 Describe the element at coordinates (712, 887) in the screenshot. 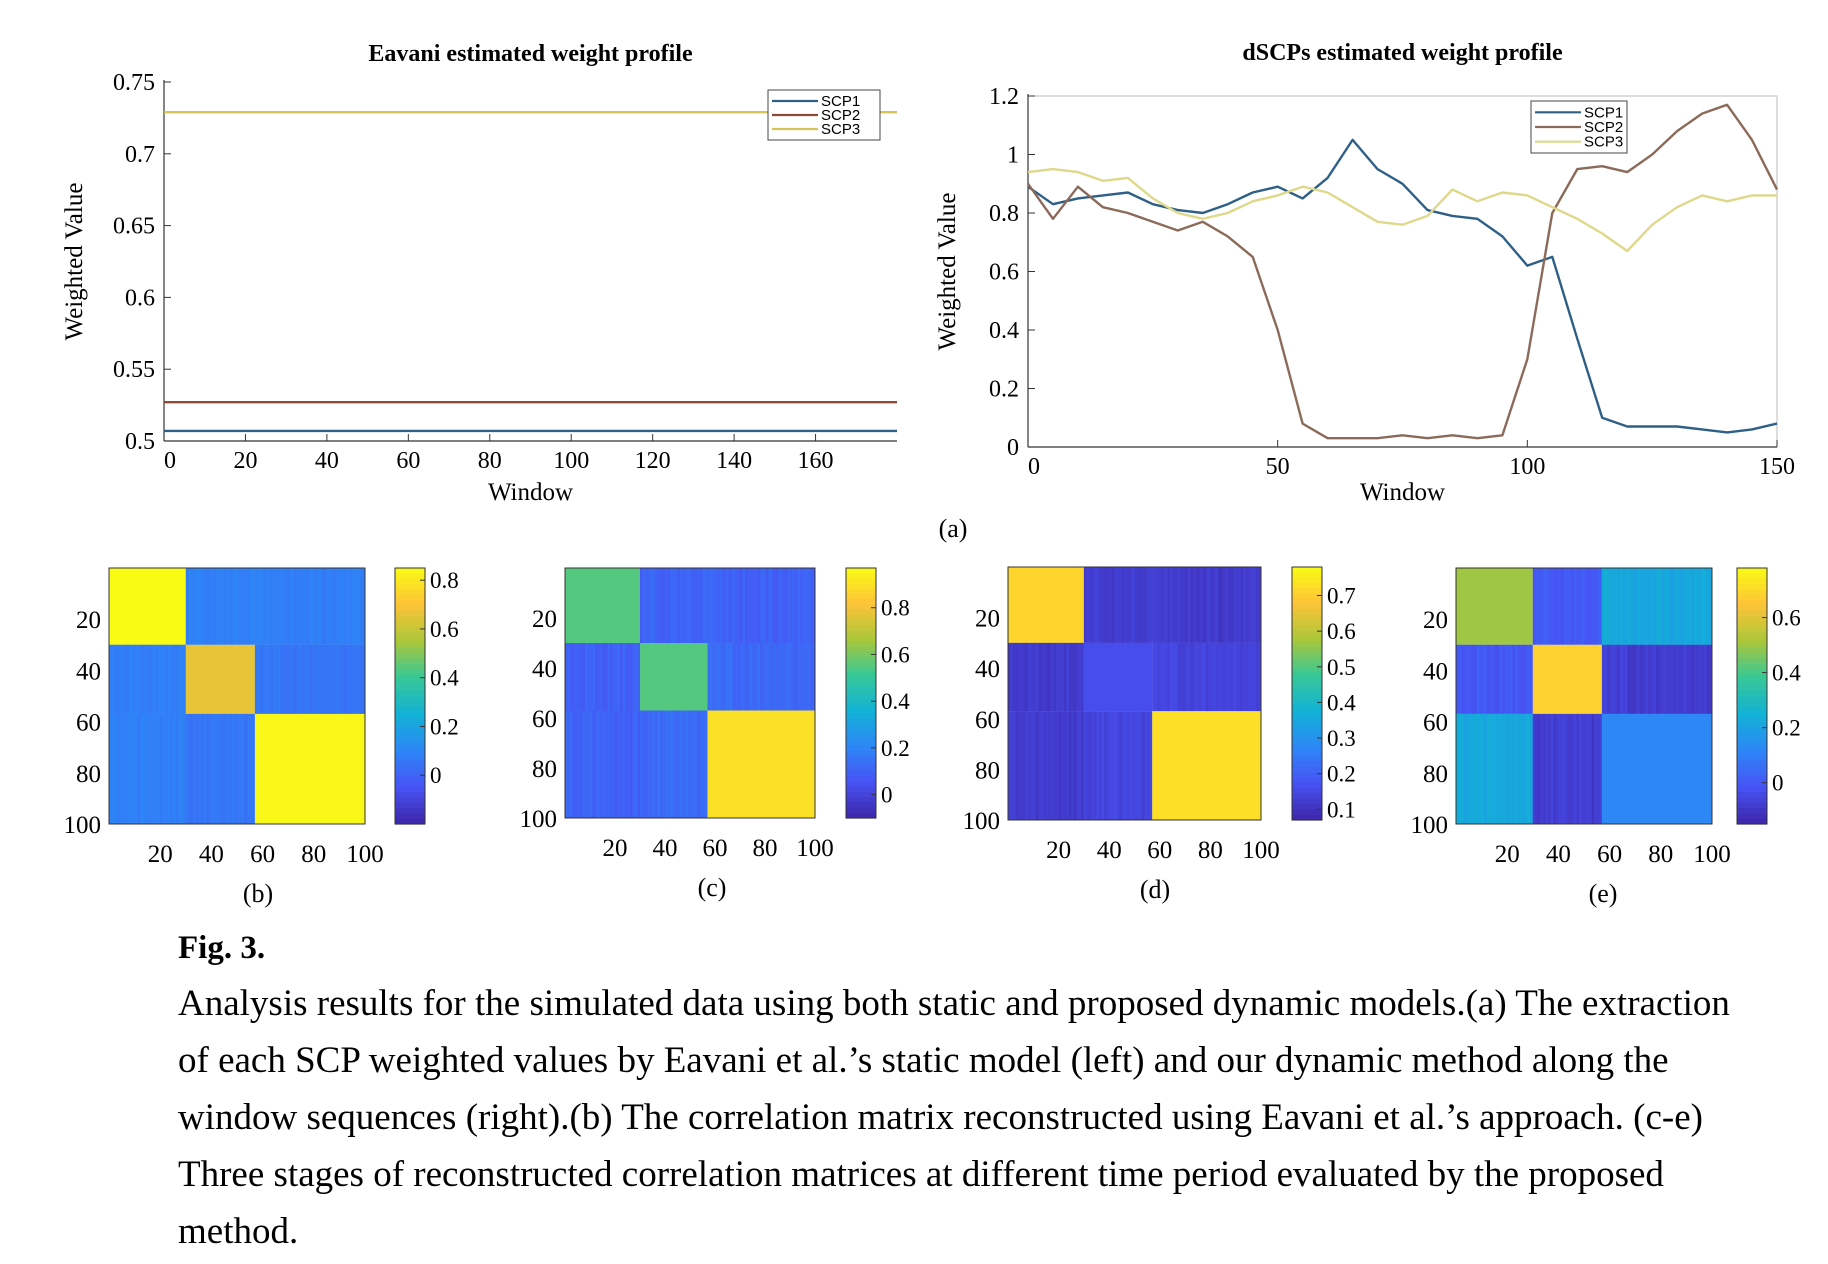

I see `panel-label: (c)` at that location.